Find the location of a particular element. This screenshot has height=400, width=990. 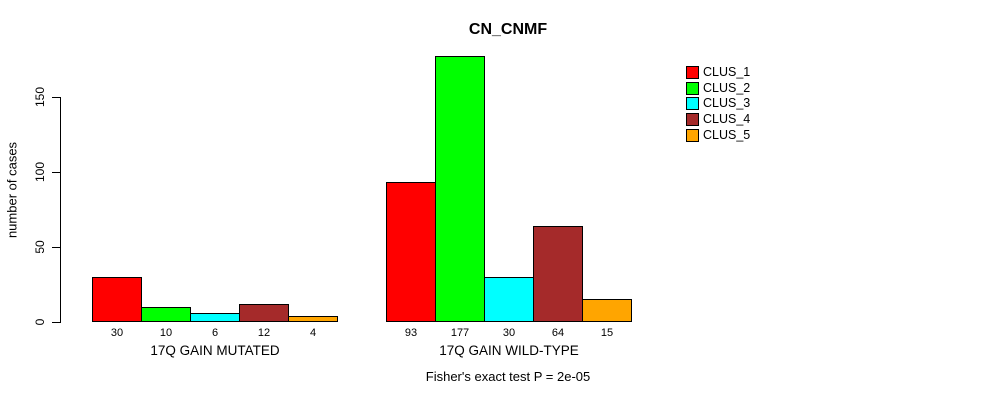

legend-label-clus_1: CLUS_1 is located at coordinates (727, 72).